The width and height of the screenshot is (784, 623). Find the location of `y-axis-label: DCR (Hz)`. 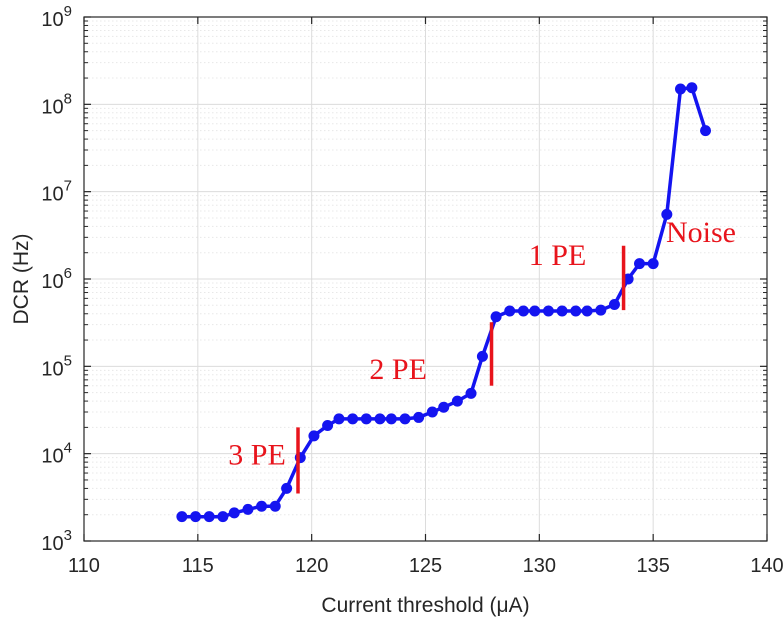

y-axis-label: DCR (Hz) is located at coordinates (21, 279).